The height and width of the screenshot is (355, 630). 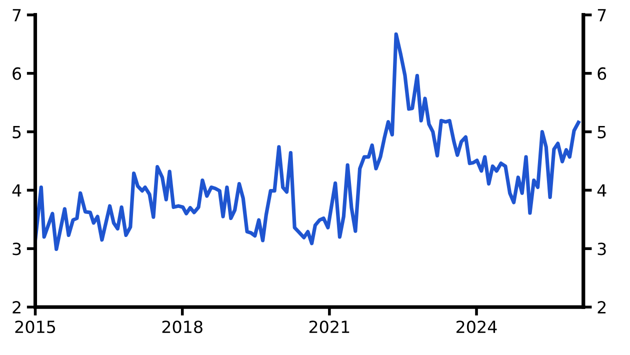 What do you see at coordinates (182, 327) in the screenshot?
I see `x-tick-label: 2018` at bounding box center [182, 327].